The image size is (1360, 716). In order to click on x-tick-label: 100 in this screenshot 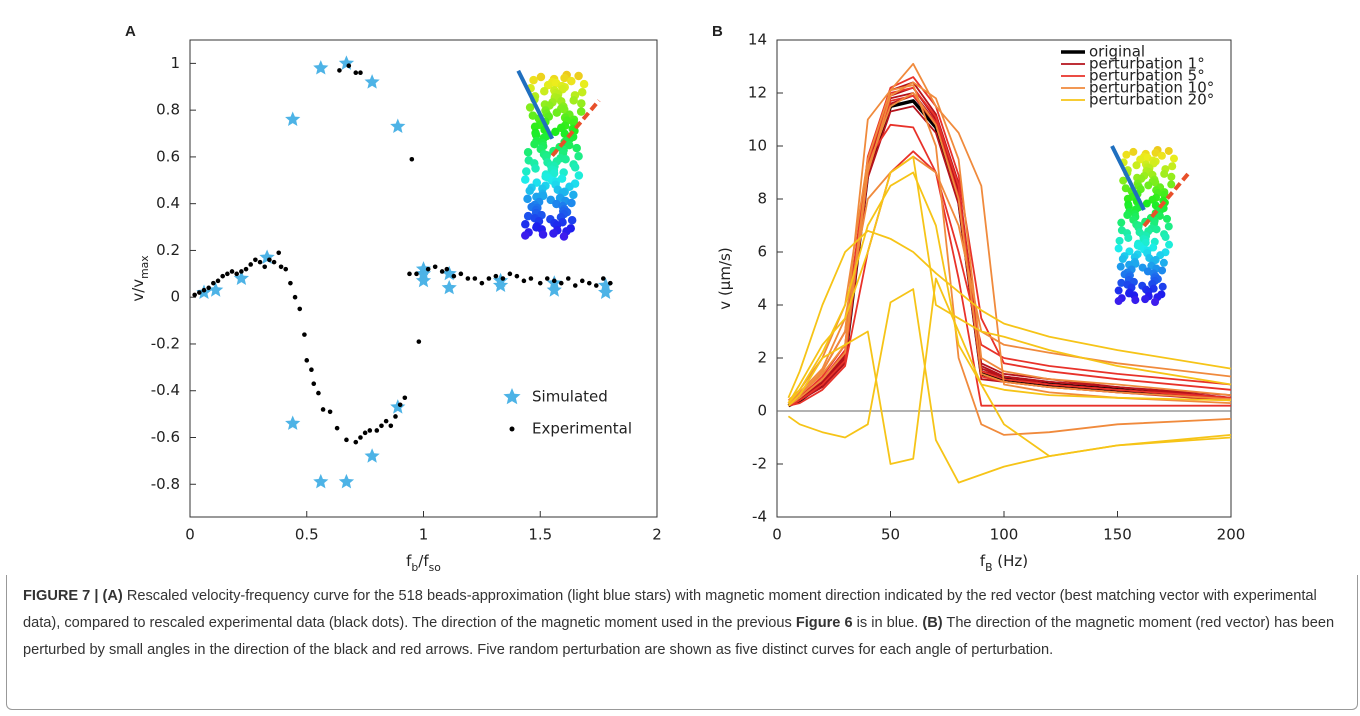, I will do `click(1004, 535)`.